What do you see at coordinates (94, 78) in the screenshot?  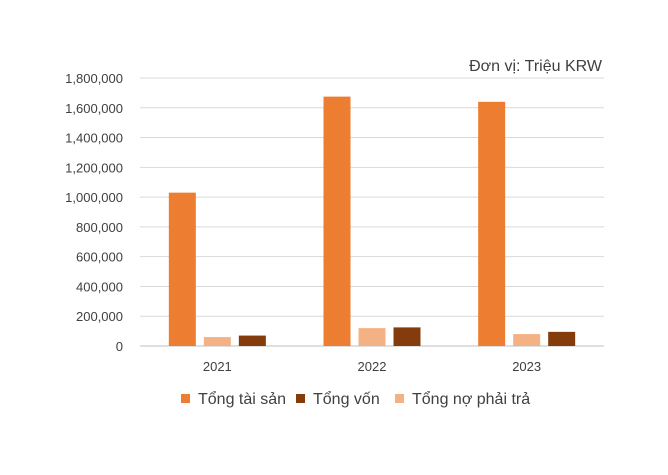 I see `y-tick-label: 1,800,000` at bounding box center [94, 78].